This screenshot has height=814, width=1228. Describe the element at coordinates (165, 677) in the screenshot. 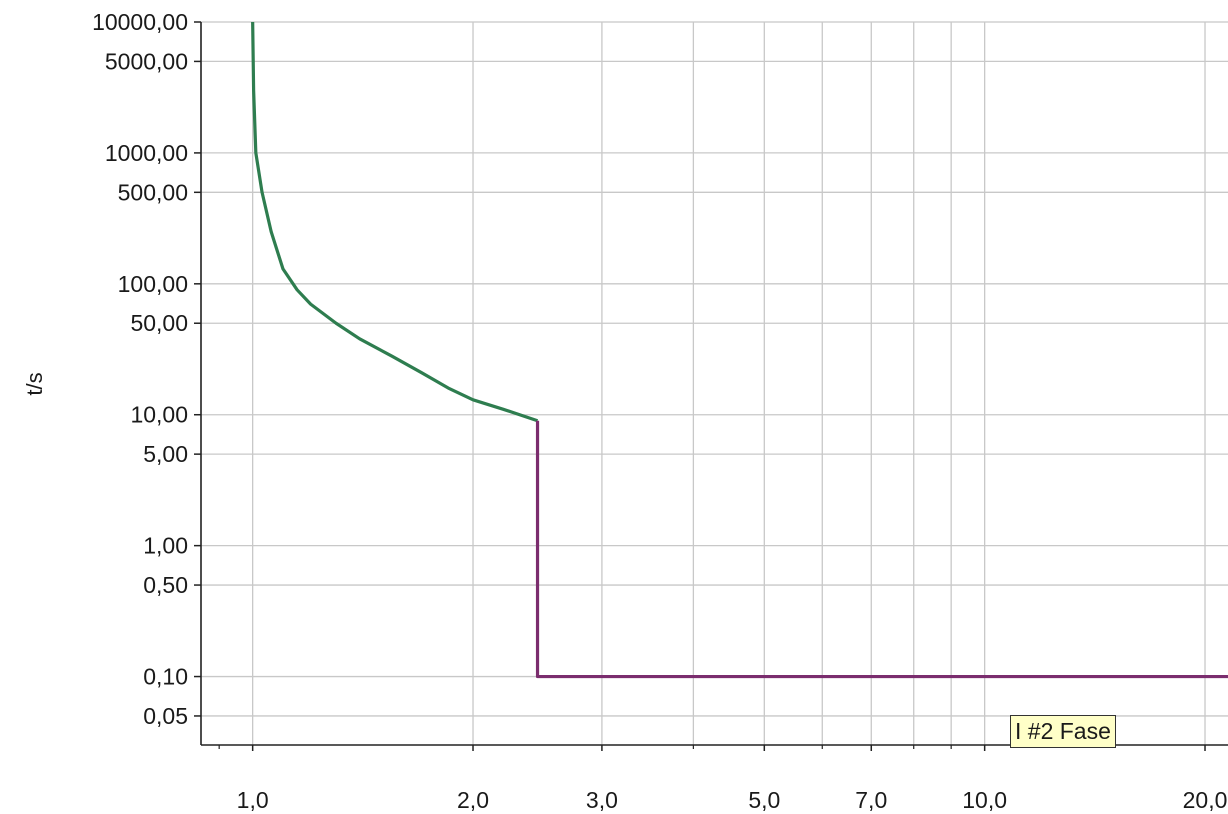

I see `y-tick-label: 0,10` at that location.